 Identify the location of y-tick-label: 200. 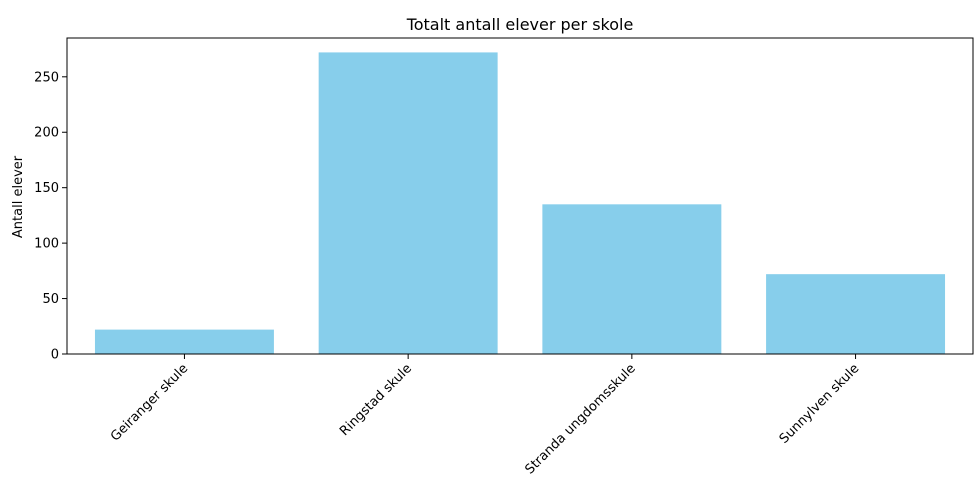
(46, 133).